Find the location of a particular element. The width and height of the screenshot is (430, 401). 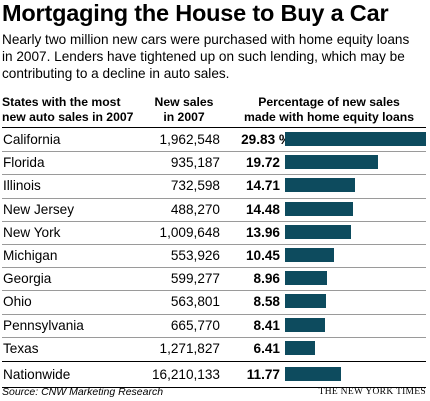

table-row: Florida 935,187 19.72 is located at coordinates (215, 162).